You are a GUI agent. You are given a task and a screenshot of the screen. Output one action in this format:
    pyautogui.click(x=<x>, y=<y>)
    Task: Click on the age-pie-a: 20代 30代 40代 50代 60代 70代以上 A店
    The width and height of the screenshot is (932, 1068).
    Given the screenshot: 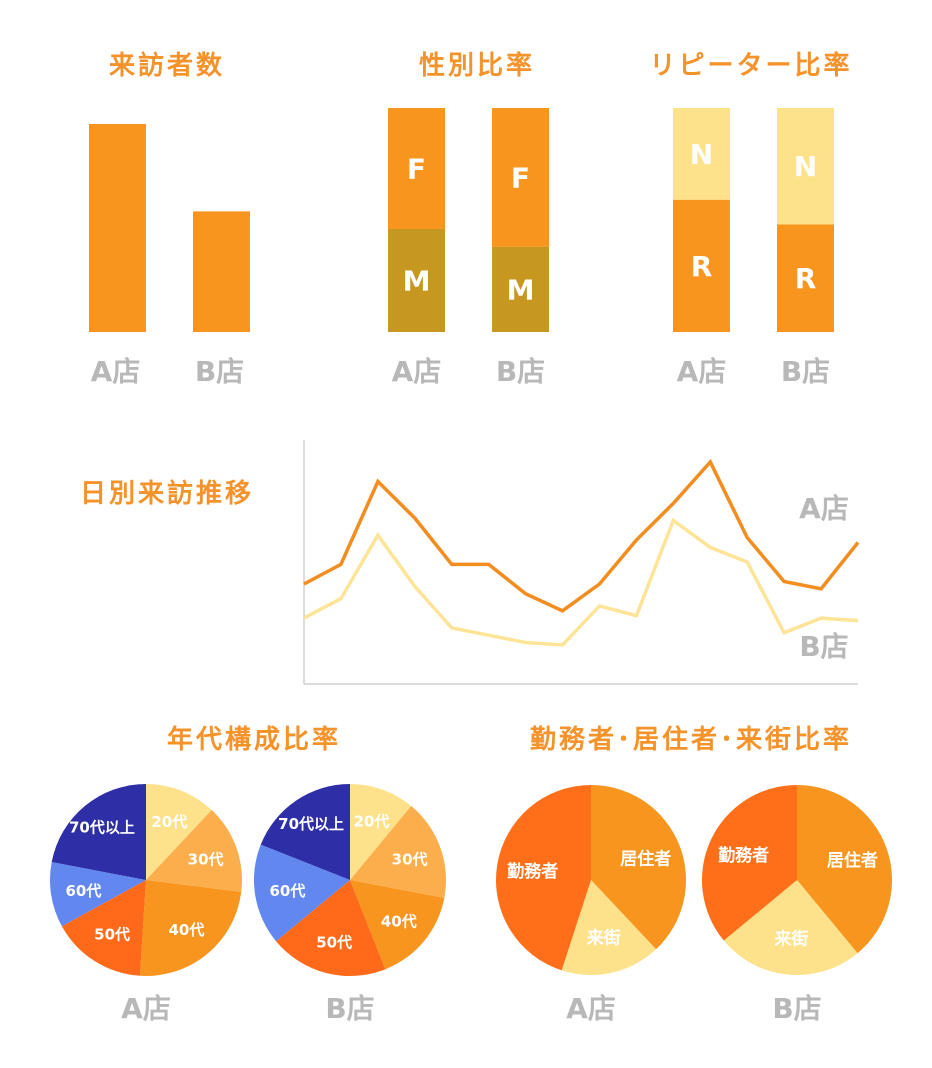 What is the action you would take?
    pyautogui.click(x=145, y=904)
    